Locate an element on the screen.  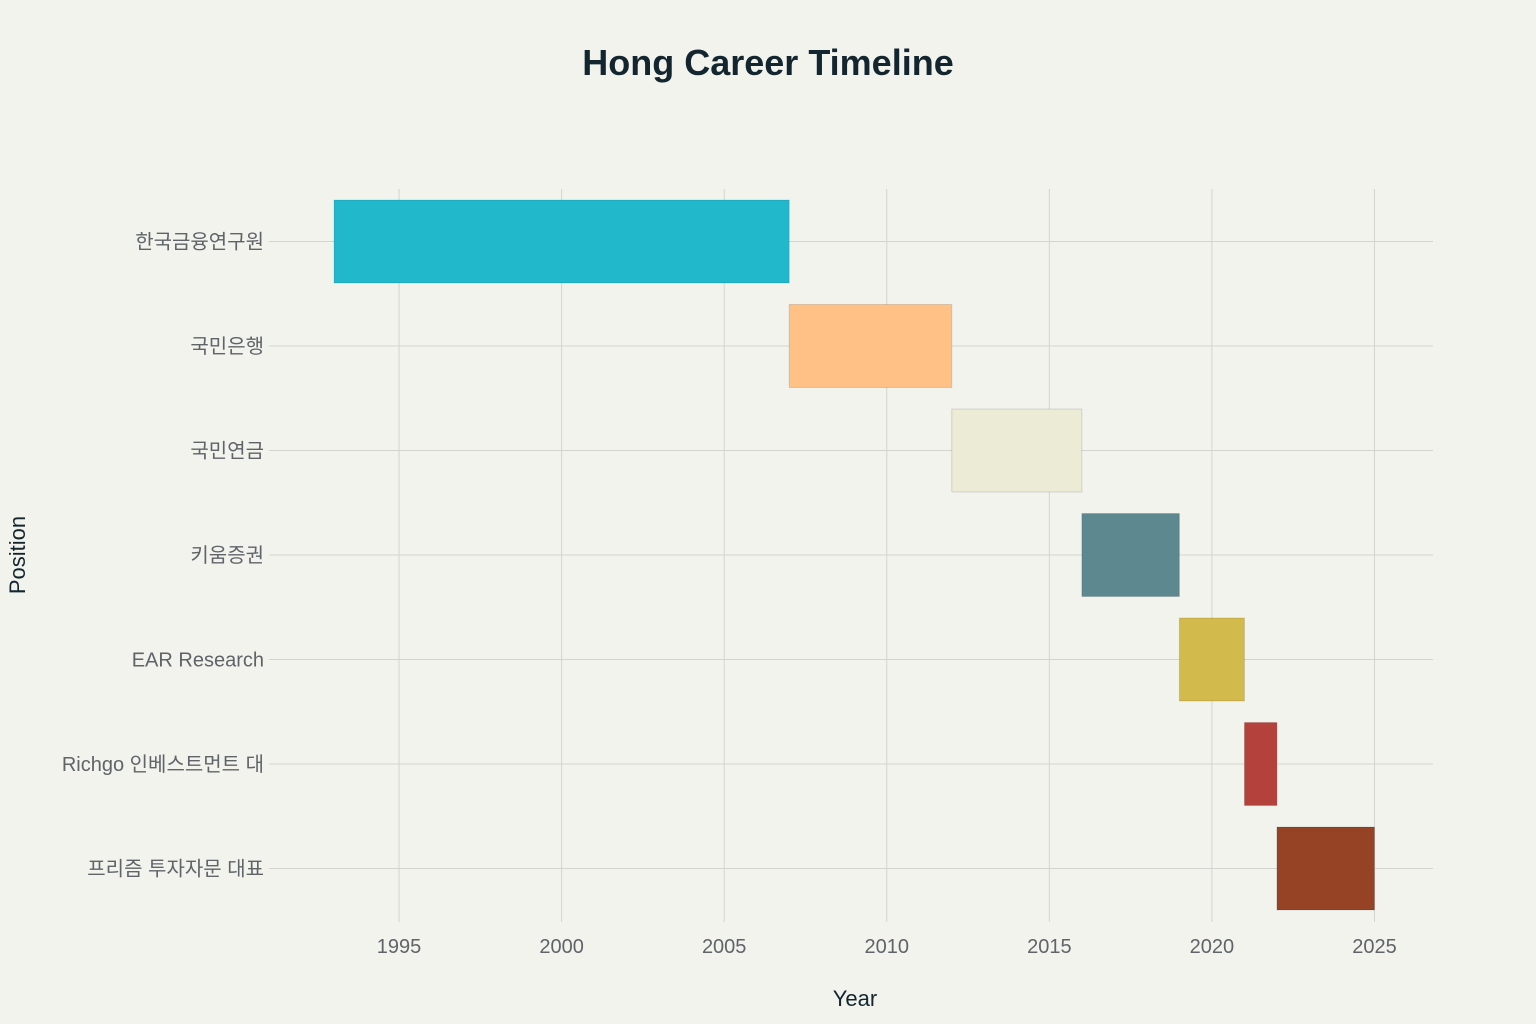
y-tick-label: EAR Research is located at coordinates (198, 661).